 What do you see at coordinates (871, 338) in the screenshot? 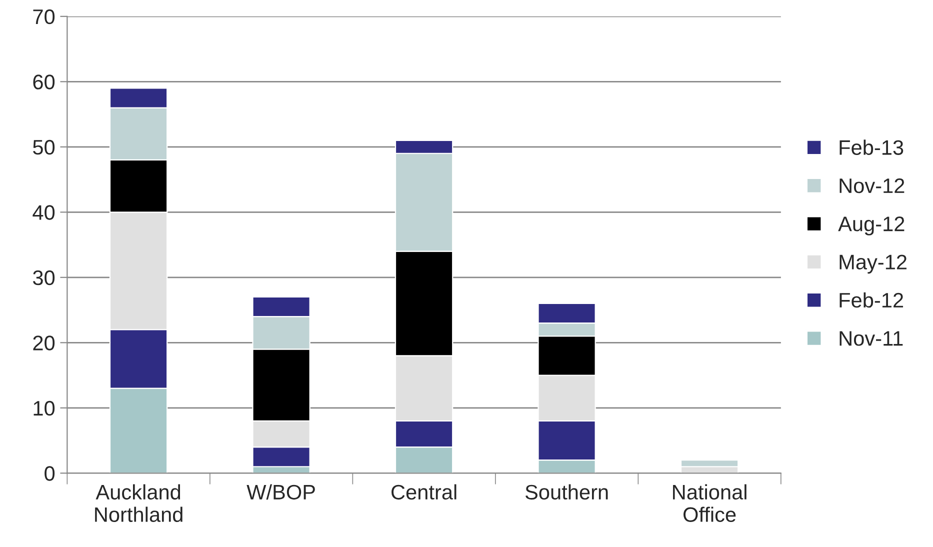
I see `legend-label: Nov-11` at bounding box center [871, 338].